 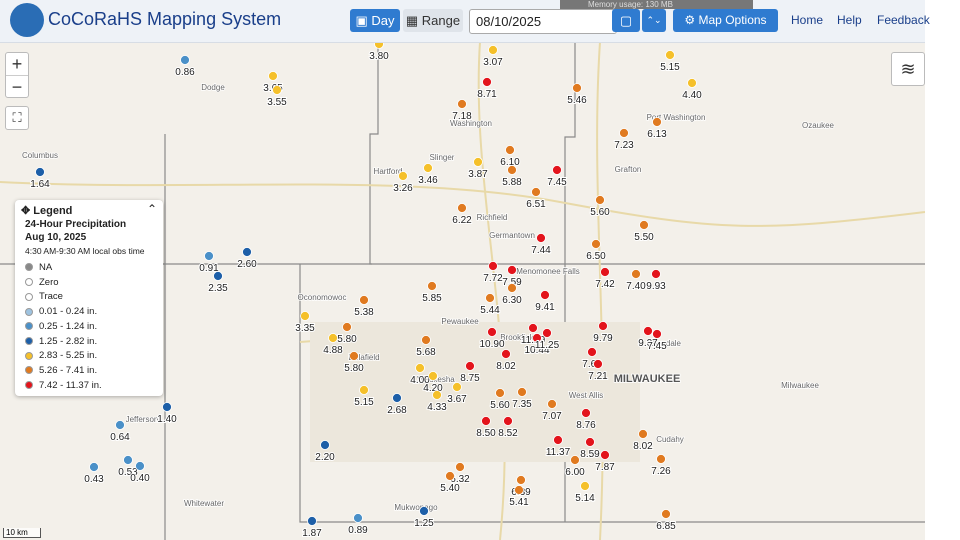 I want to click on station-value: 8.76, so click(x=586, y=425).